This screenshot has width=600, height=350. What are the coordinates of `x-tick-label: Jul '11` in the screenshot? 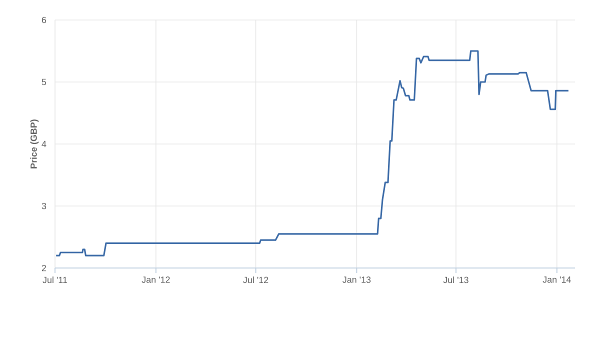 It's located at (55, 280).